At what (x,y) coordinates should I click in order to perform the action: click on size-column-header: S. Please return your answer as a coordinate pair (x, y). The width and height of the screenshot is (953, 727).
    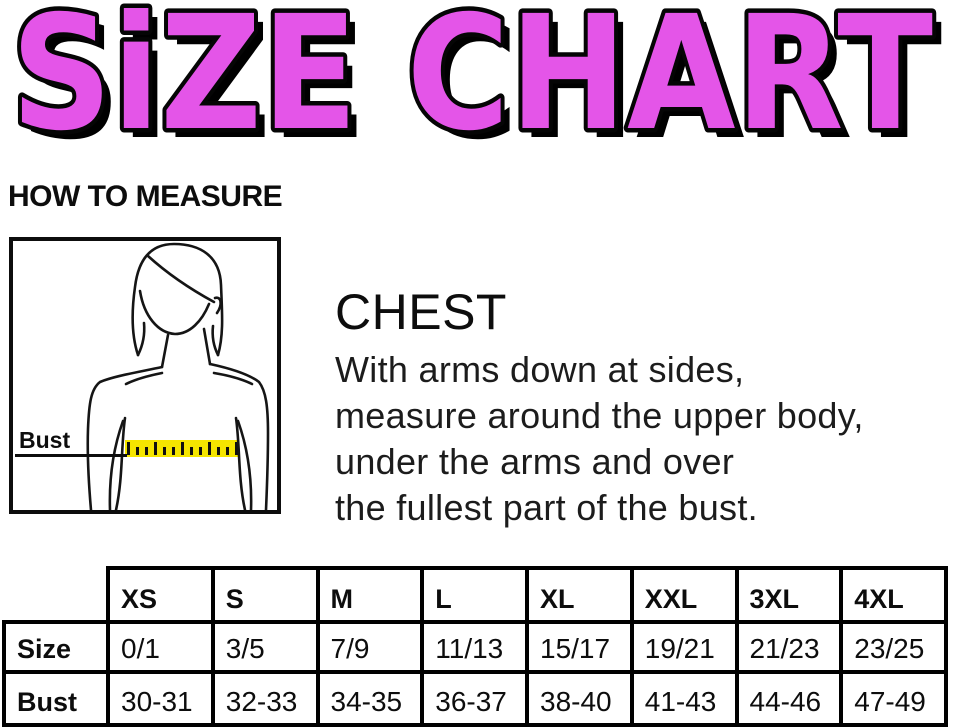
    Looking at the image, I should click on (265, 595).